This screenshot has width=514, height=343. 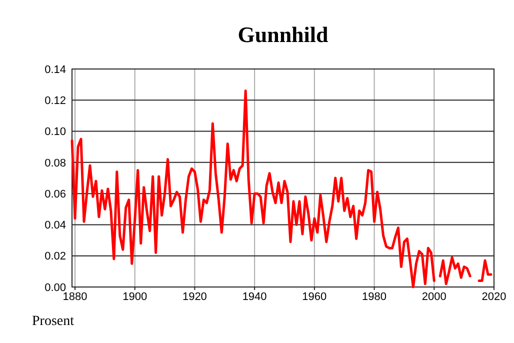 What do you see at coordinates (55, 288) in the screenshot?
I see `y-tick-label: 0.00` at bounding box center [55, 288].